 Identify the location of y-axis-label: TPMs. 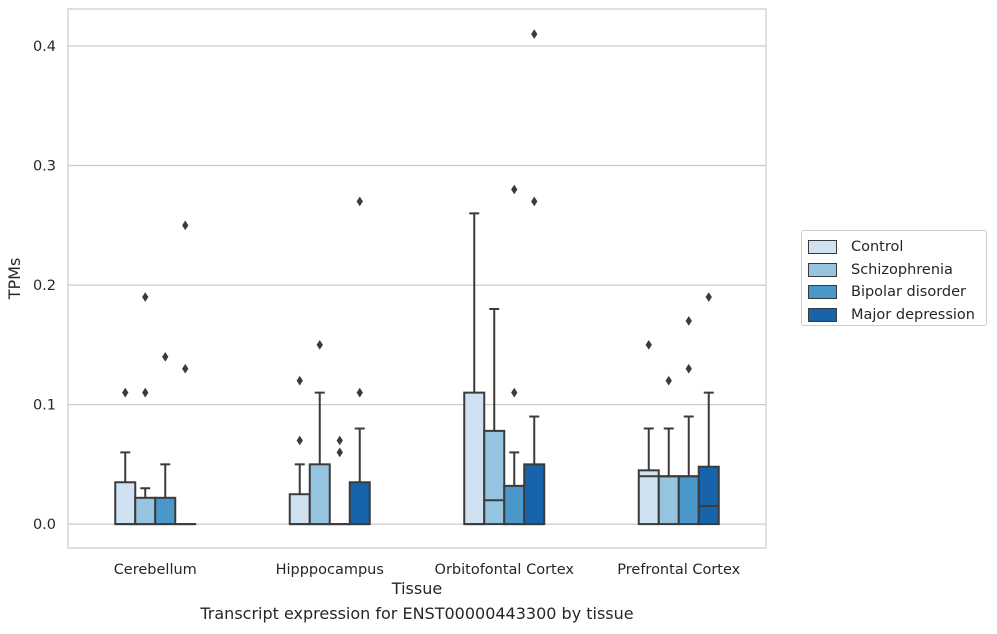
(14, 279).